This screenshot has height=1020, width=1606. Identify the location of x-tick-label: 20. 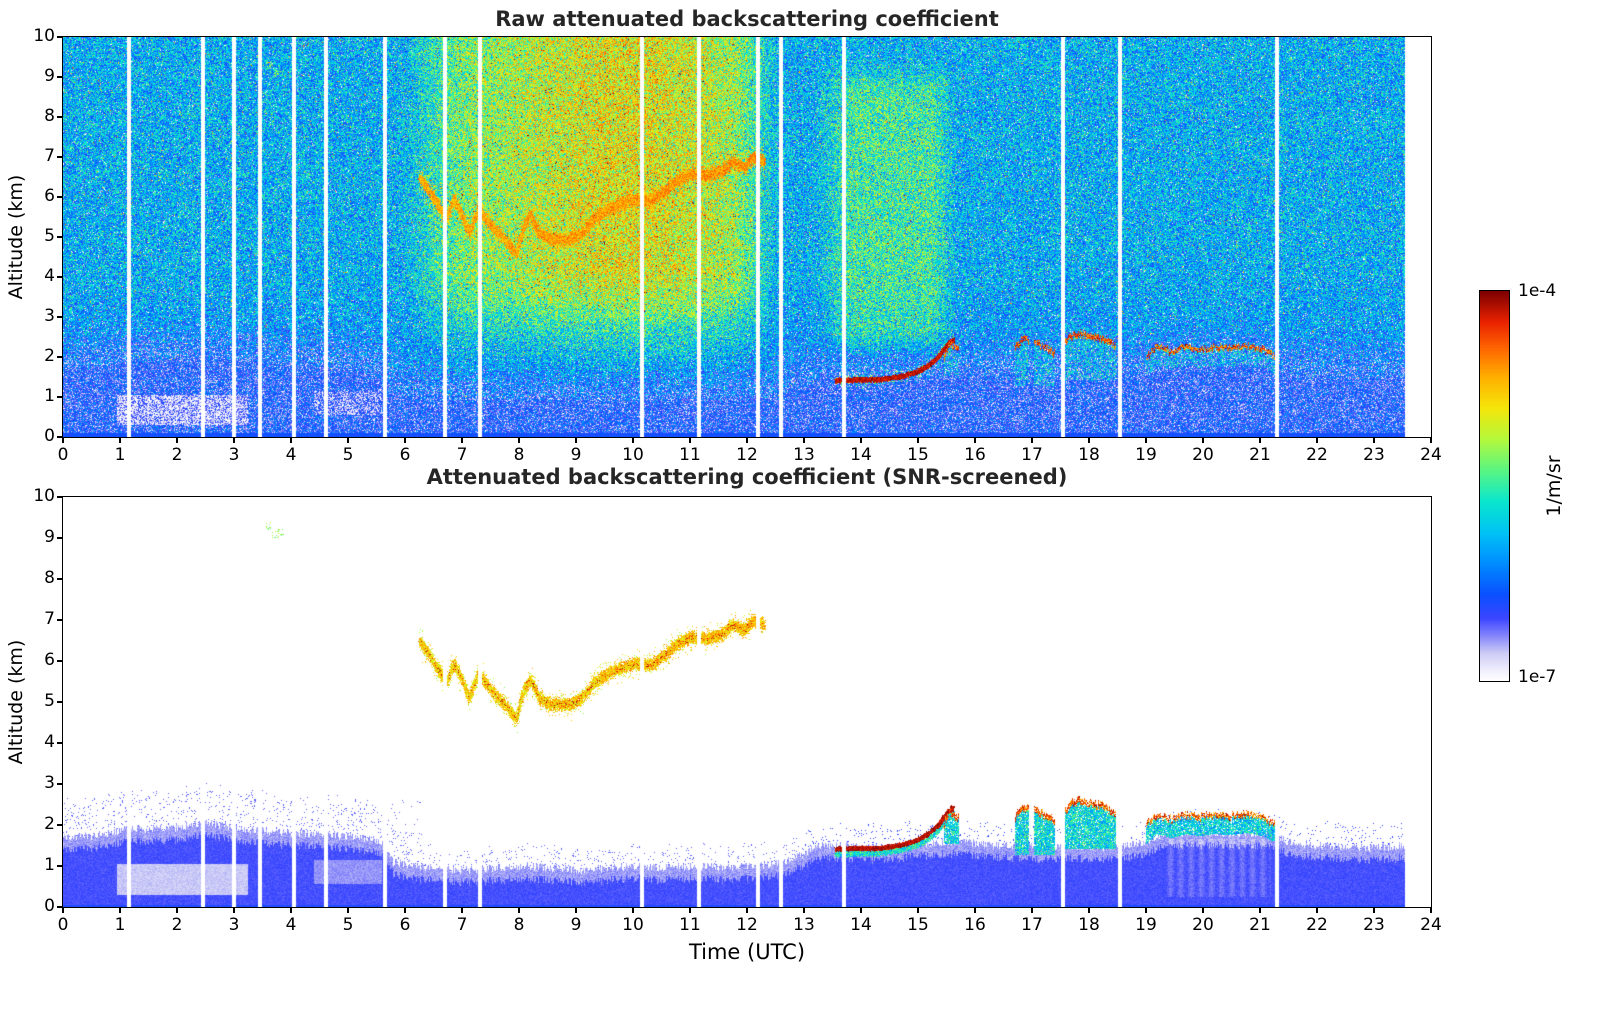
(1203, 925).